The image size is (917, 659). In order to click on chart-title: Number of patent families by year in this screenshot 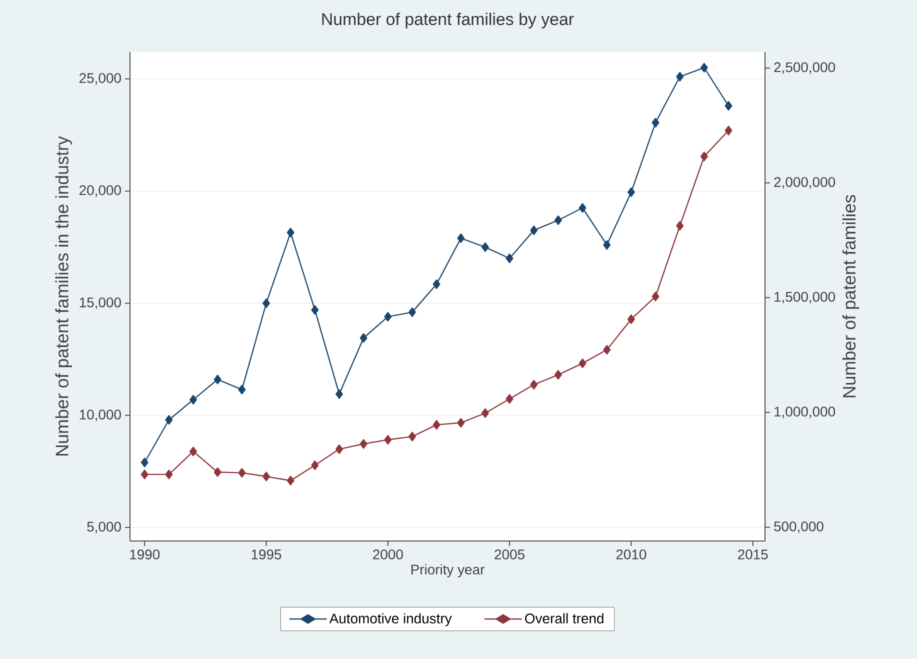, I will do `click(448, 20)`.